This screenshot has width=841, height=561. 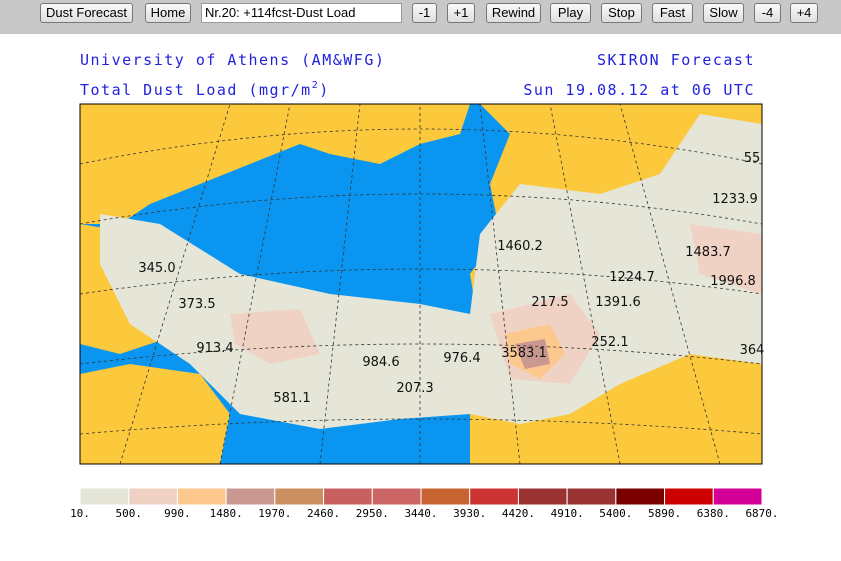 I want to click on map-label: 207.3, so click(x=414, y=388).